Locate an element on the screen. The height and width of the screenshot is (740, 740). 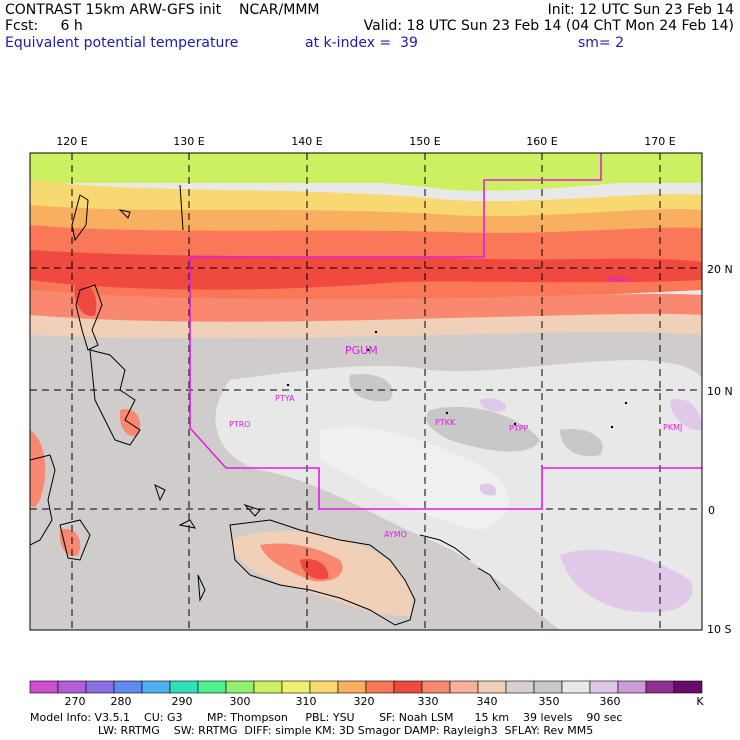
longitude-labels: 120 E 130 E 140 E 150 E 160 E 170 E is located at coordinates (365, 141).